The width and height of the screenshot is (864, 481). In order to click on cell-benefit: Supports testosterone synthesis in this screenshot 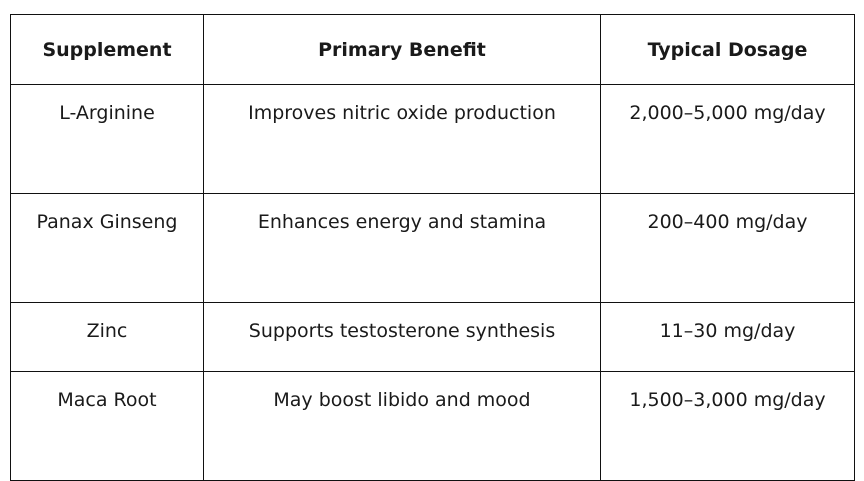, I will do `click(402, 337)`.